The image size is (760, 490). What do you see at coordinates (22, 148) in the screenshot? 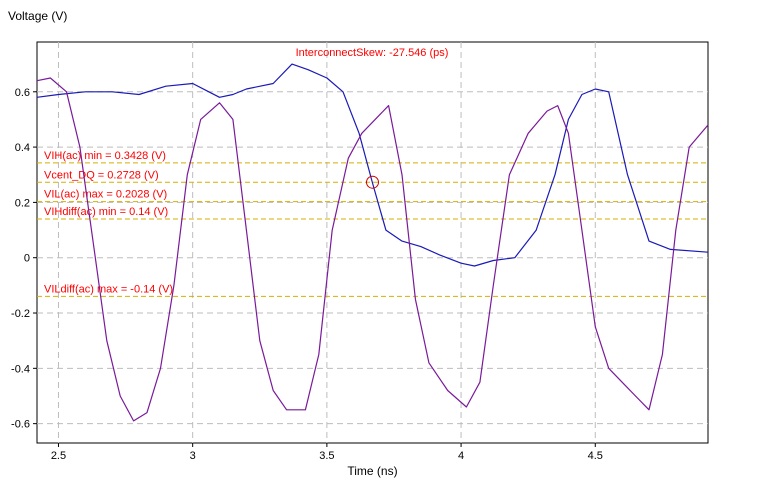
I see `y-tick-label: 0.4` at bounding box center [22, 148].